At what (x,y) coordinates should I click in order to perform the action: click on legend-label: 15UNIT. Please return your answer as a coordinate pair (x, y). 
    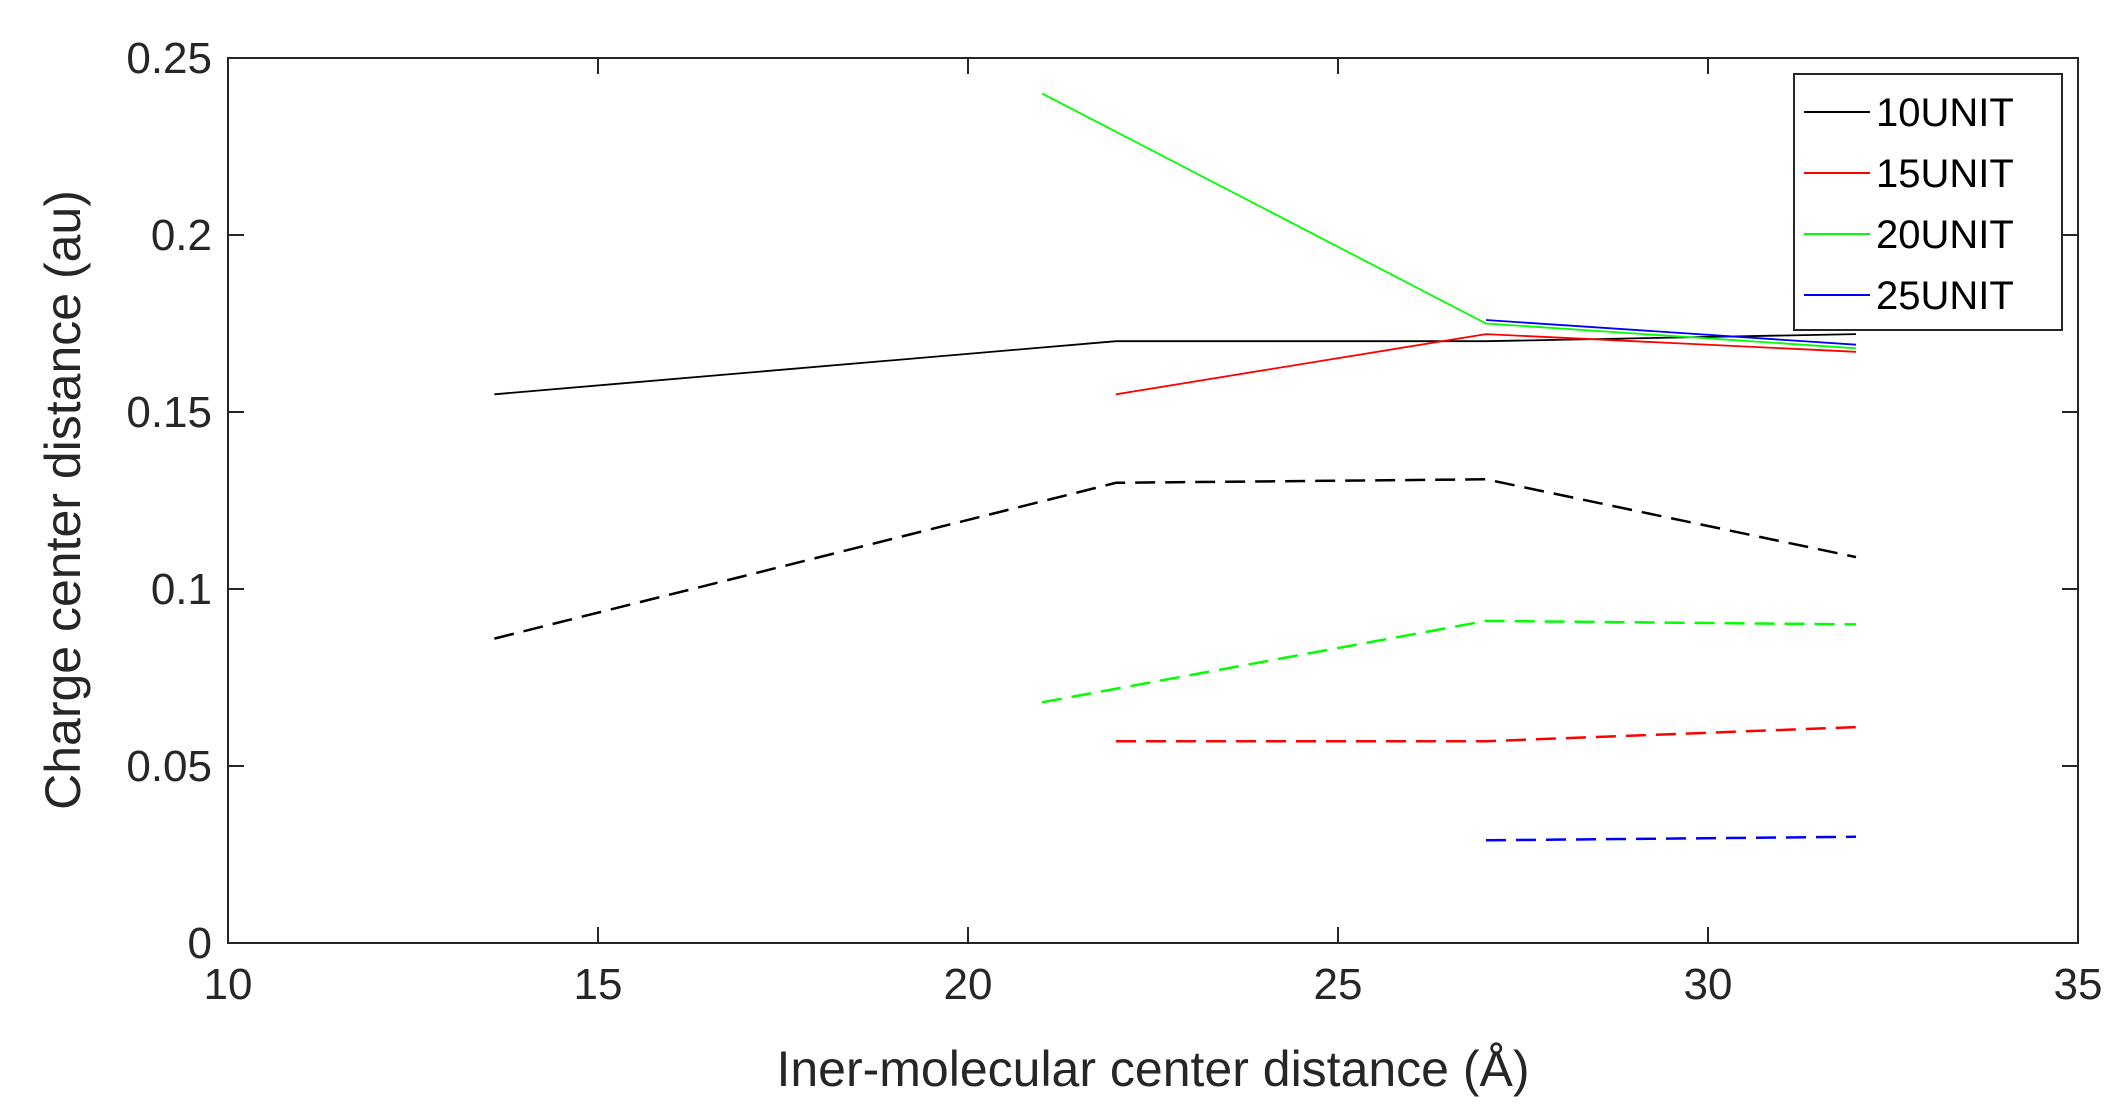
    Looking at the image, I should click on (1945, 174).